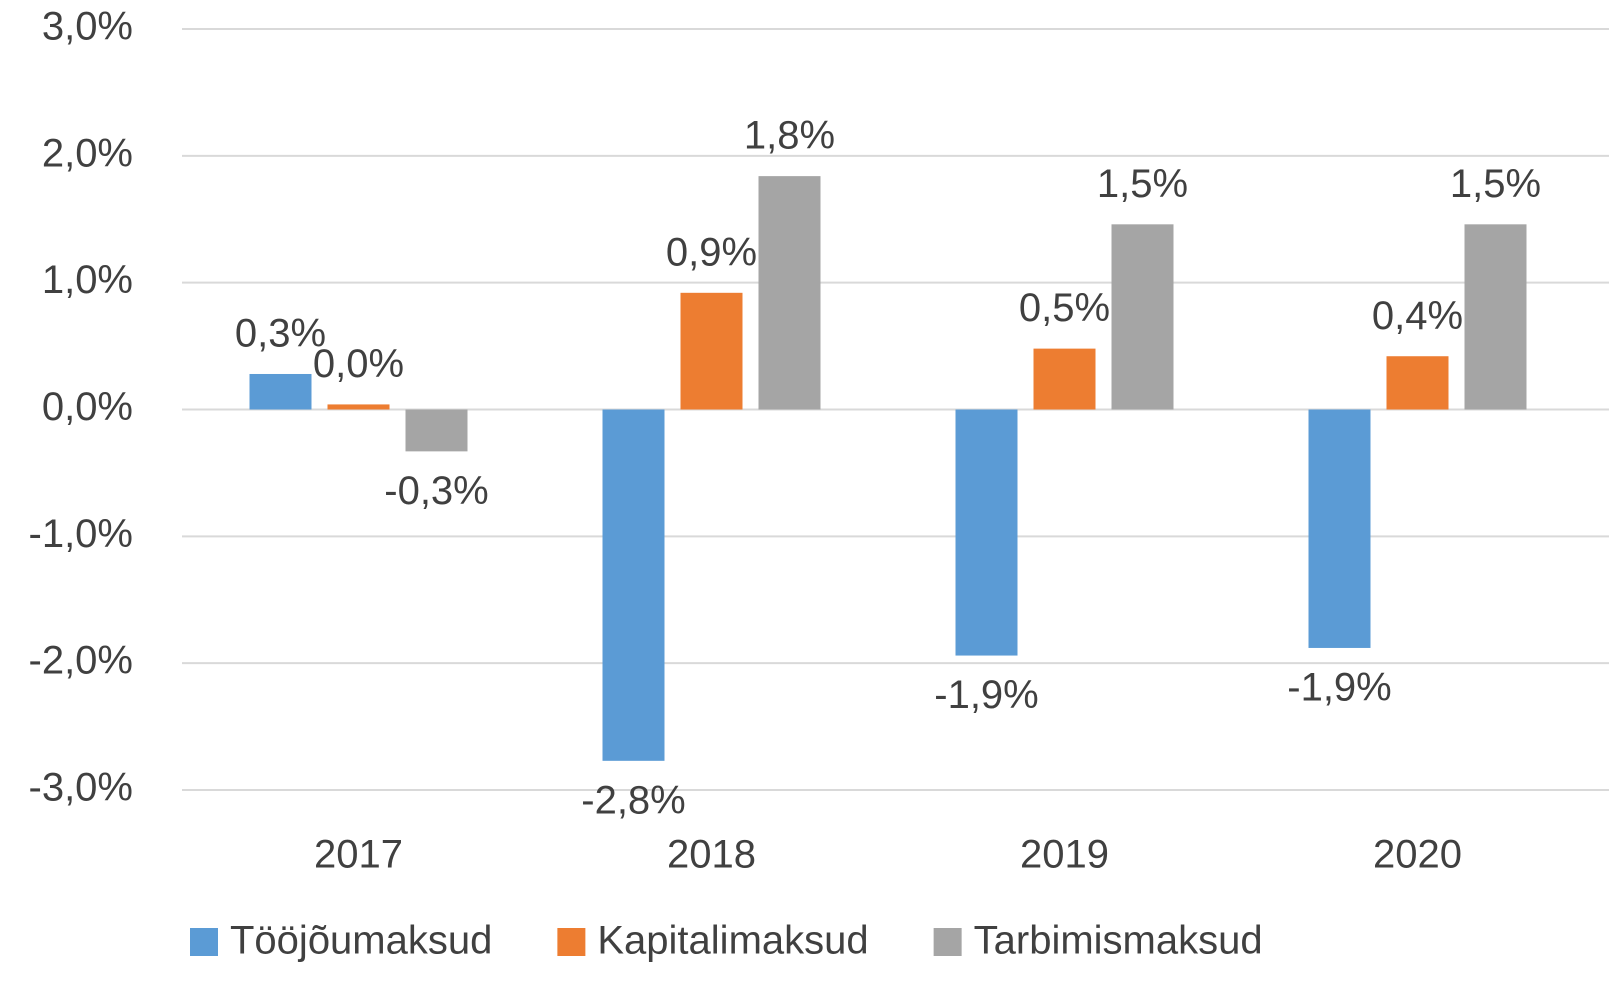 This screenshot has width=1609, height=991. I want to click on y-tick-label: 2,0%, so click(87, 153).